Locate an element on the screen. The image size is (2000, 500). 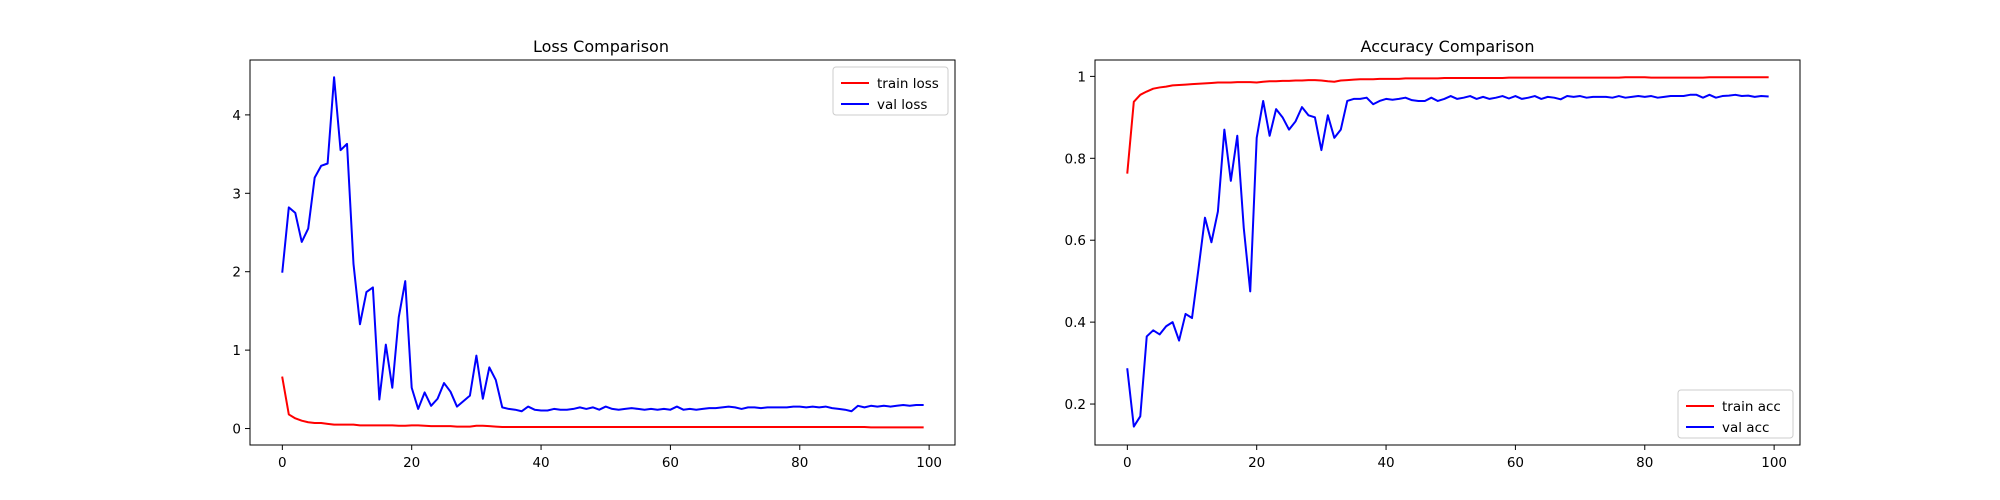
accuracy-chart-y-tick-label: 0.8 is located at coordinates (1075, 159).